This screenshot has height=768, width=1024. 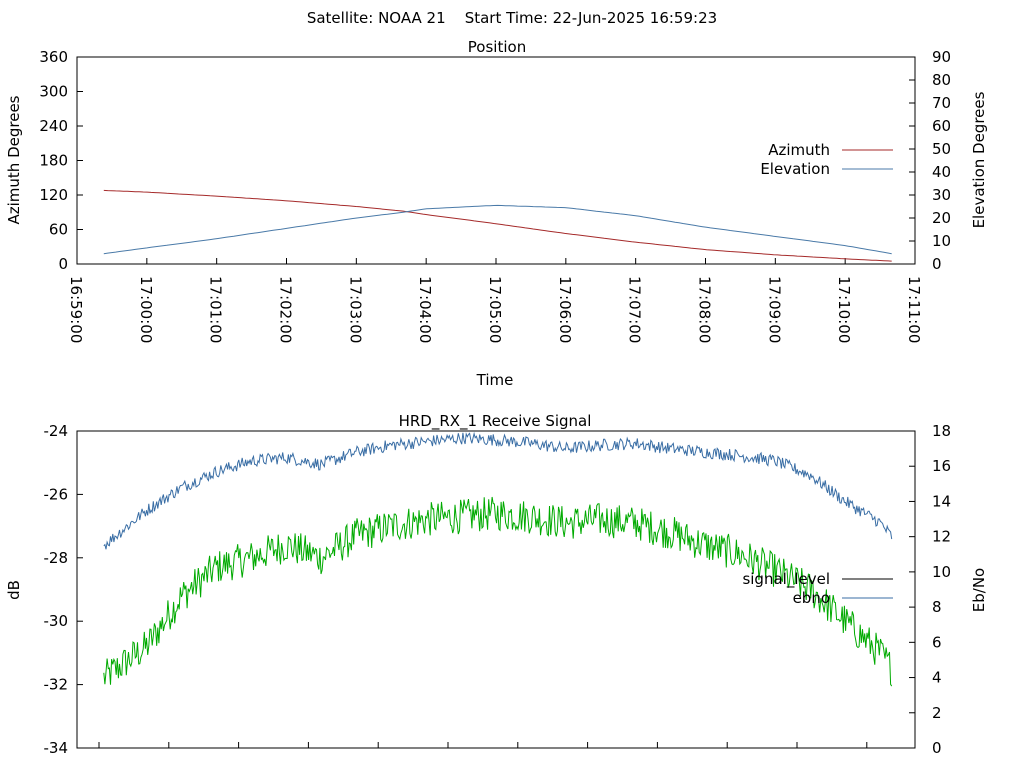 What do you see at coordinates (941, 501) in the screenshot?
I see `y2-tick-label: 14` at bounding box center [941, 501].